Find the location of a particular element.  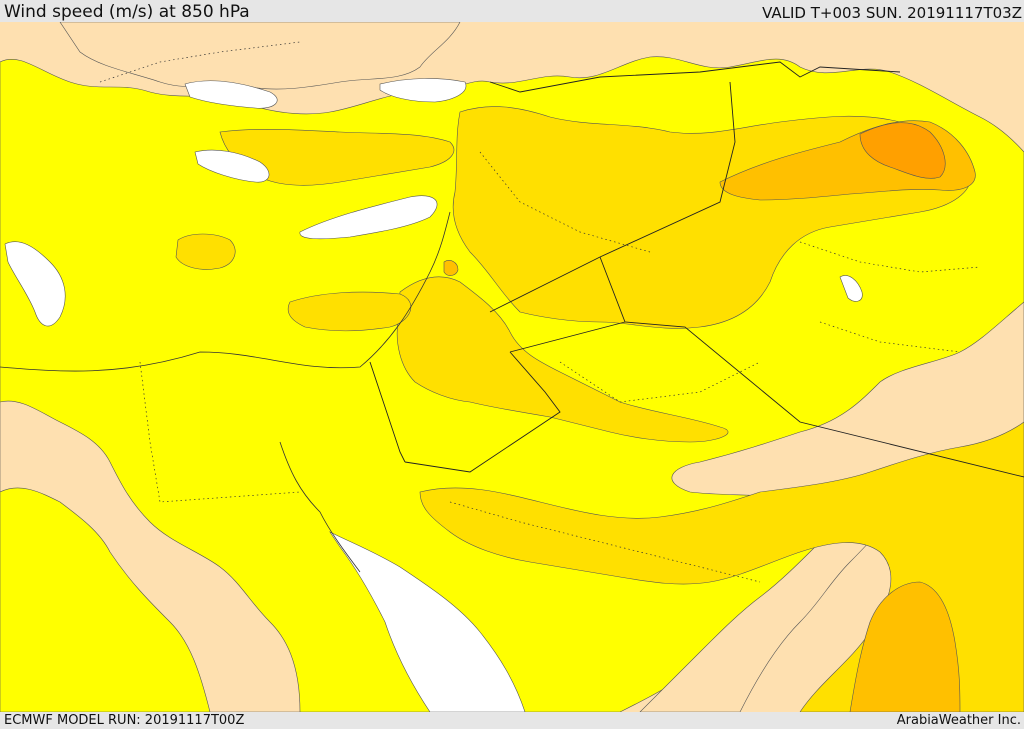

wind-zone-gold-blob is located at coordinates (205, 251).